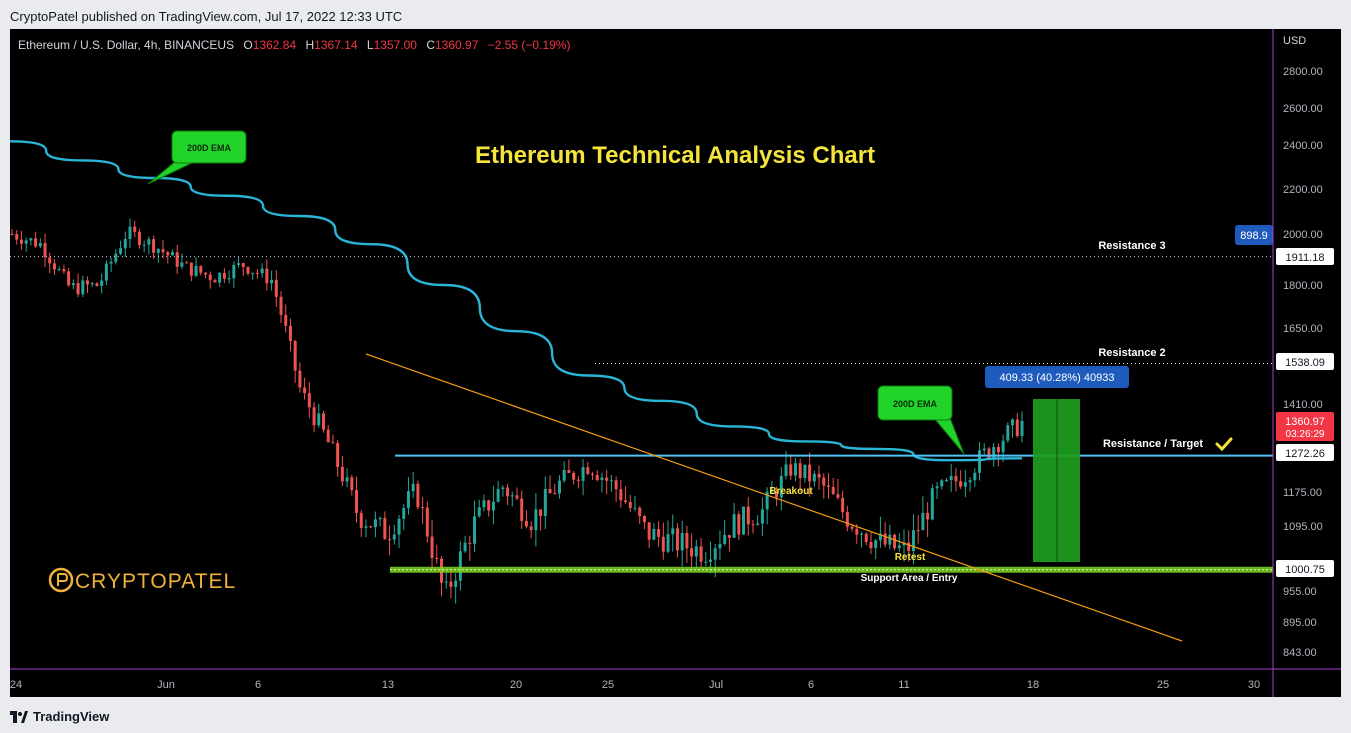 The width and height of the screenshot is (1351, 733). I want to click on symbol-name: Ethereum / U.S. Dollar, 4h, BINANCEUS, so click(126, 45).